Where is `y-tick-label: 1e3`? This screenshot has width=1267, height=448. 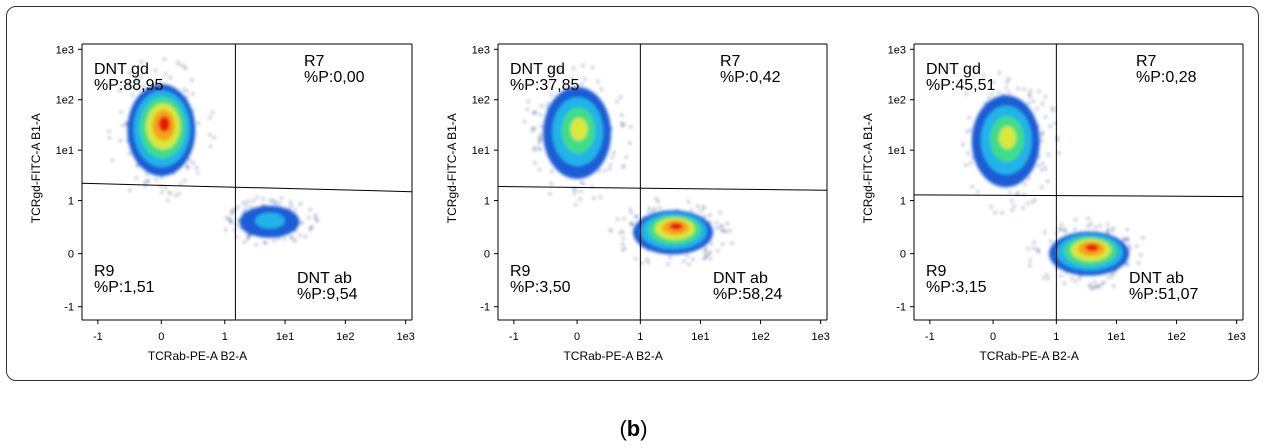 y-tick-label: 1e3 is located at coordinates (65, 50).